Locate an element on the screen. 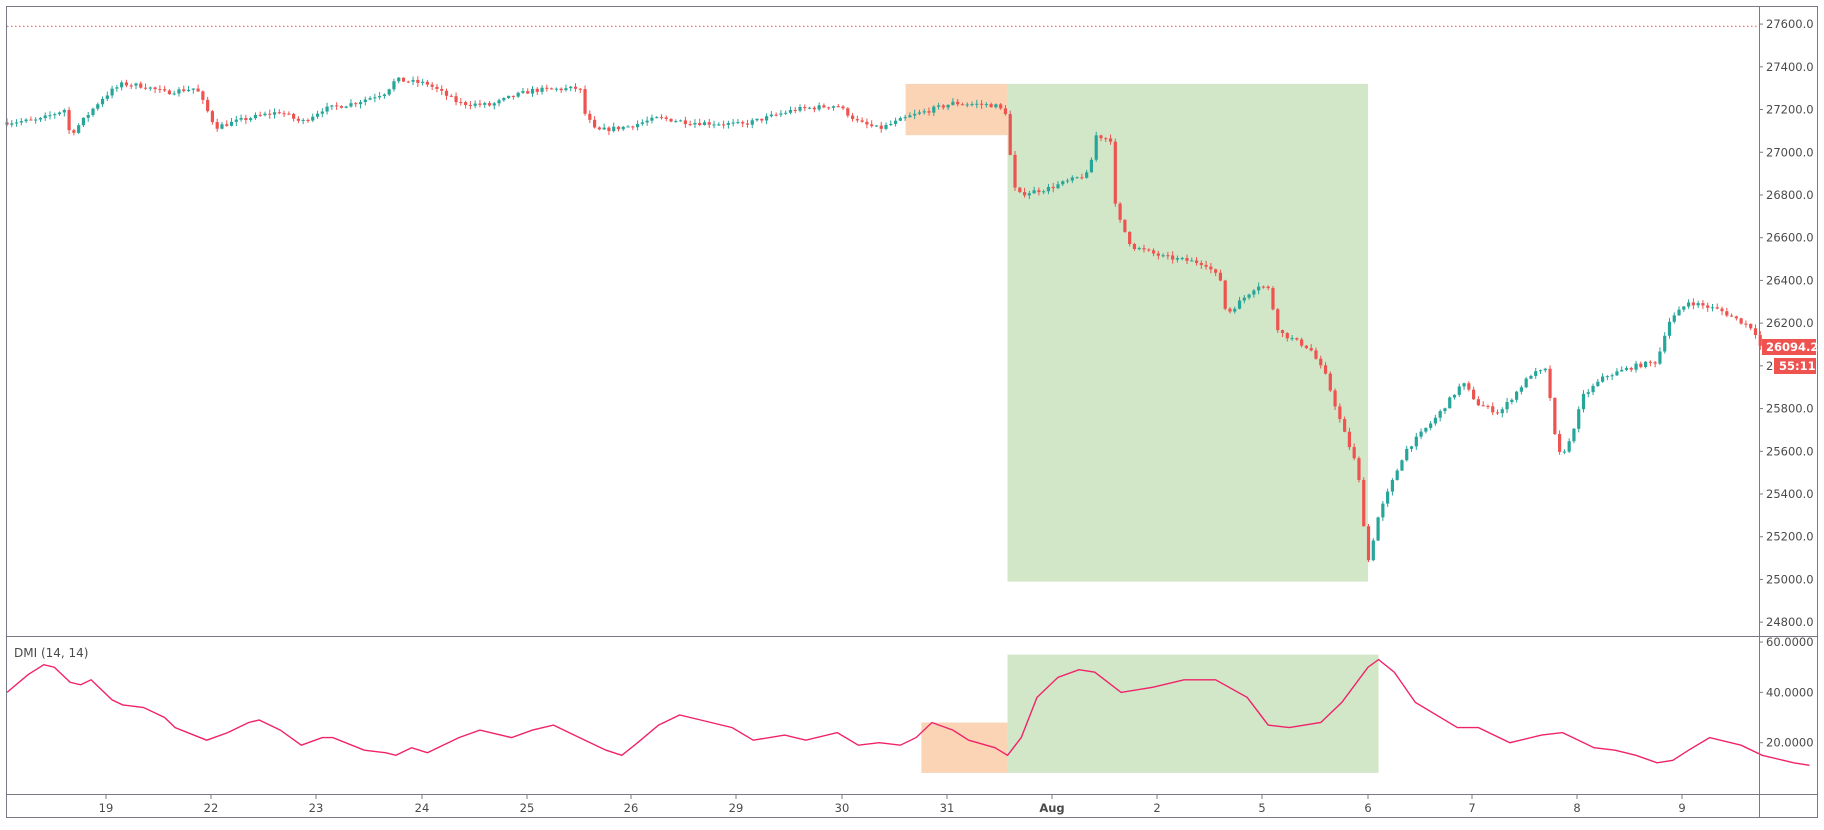  price-tick-label: 27400.0 is located at coordinates (1790, 67).